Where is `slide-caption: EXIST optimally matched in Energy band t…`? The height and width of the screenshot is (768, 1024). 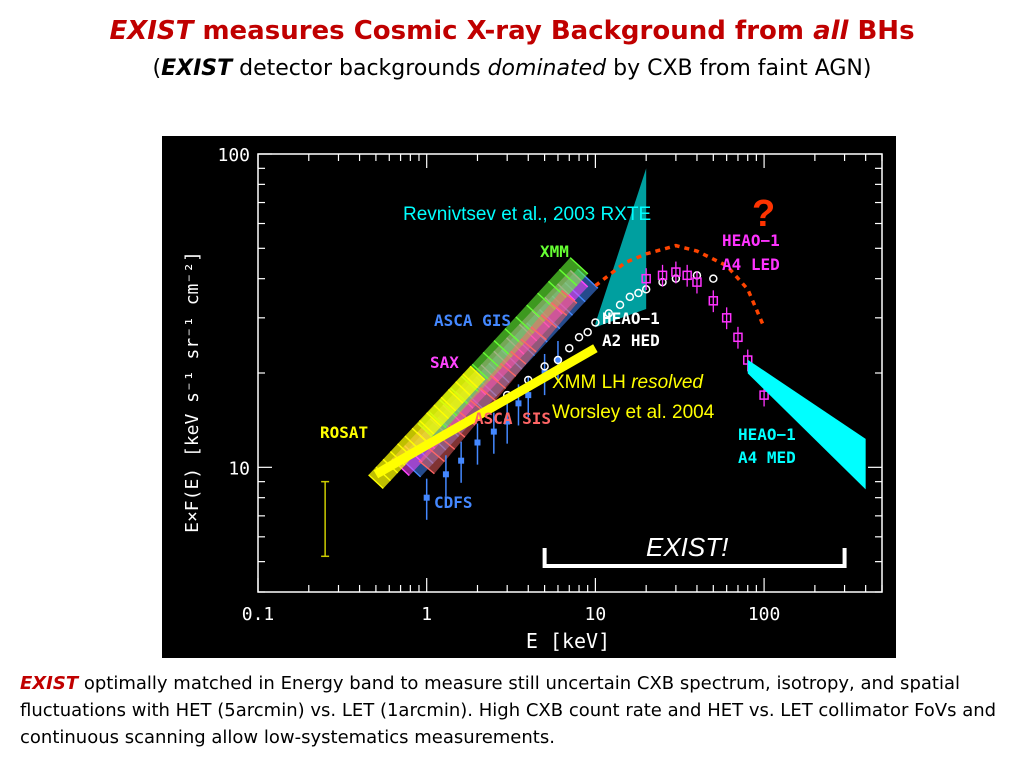
slide-caption: EXIST optimally matched in Energy band t… is located at coordinates (515, 710).